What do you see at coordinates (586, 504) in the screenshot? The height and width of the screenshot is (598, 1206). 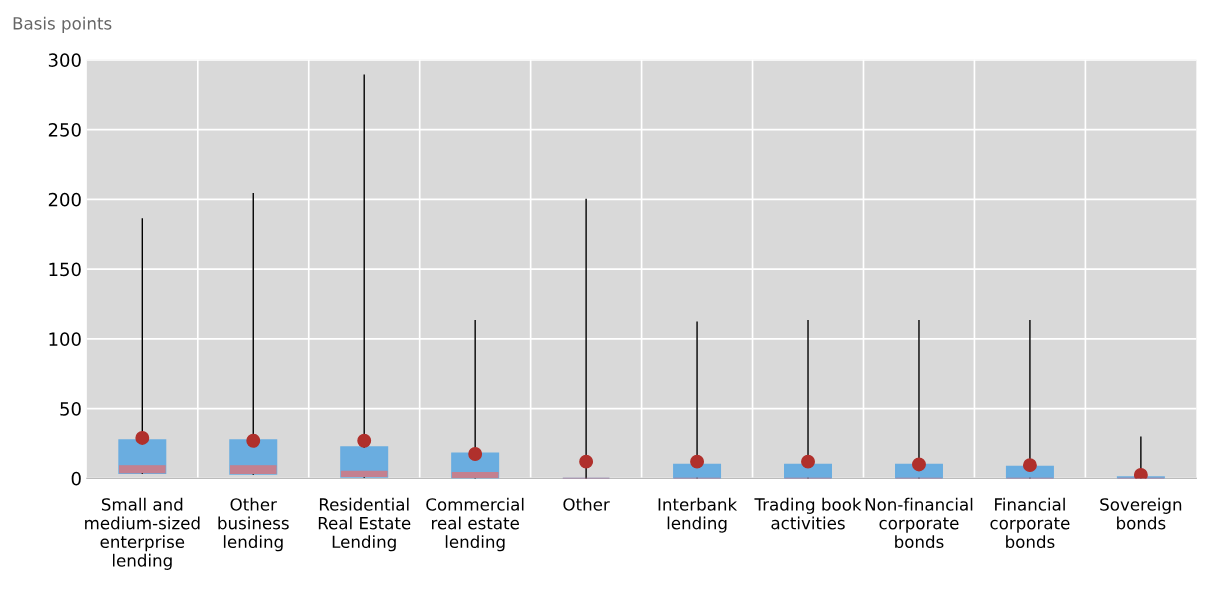 I see `x-tick-label: Other` at bounding box center [586, 504].